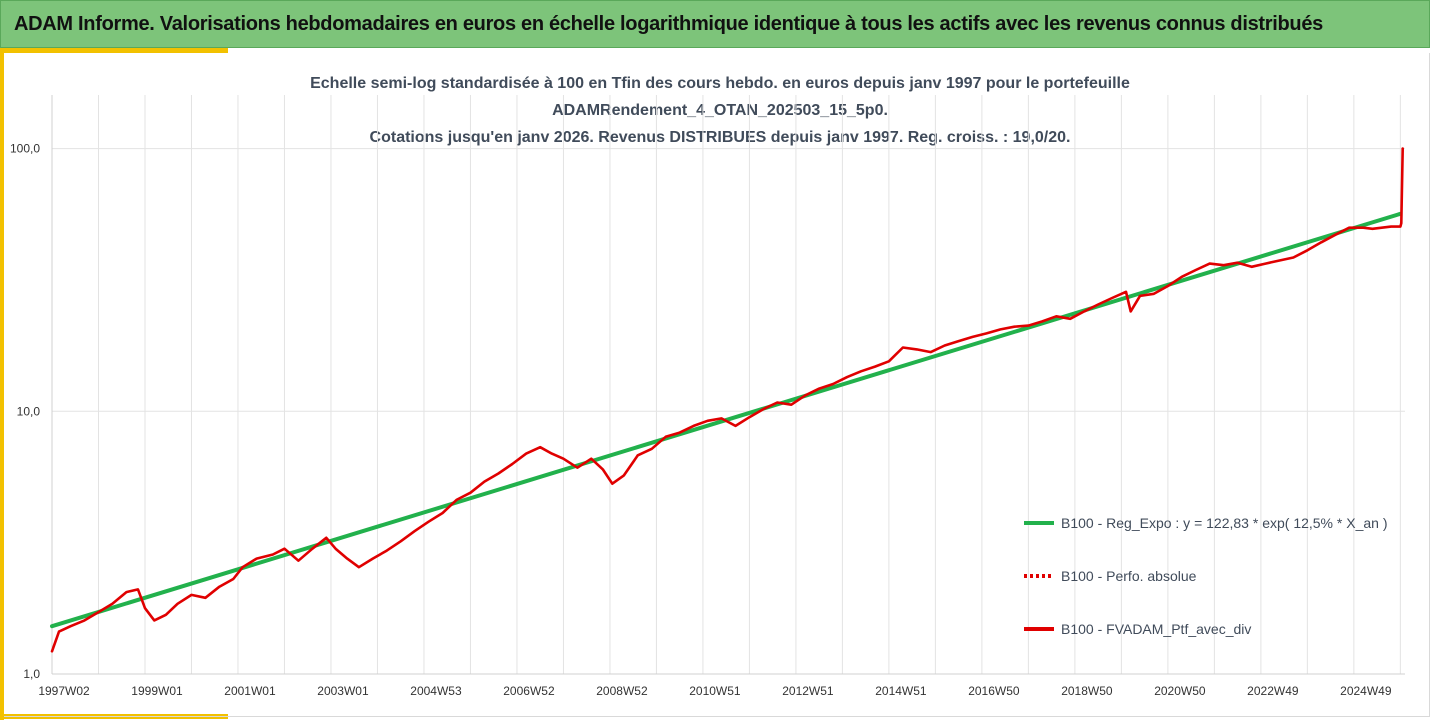 The width and height of the screenshot is (1432, 720). What do you see at coordinates (1366, 691) in the screenshot?
I see `x-tick-label: 2024W49` at bounding box center [1366, 691].